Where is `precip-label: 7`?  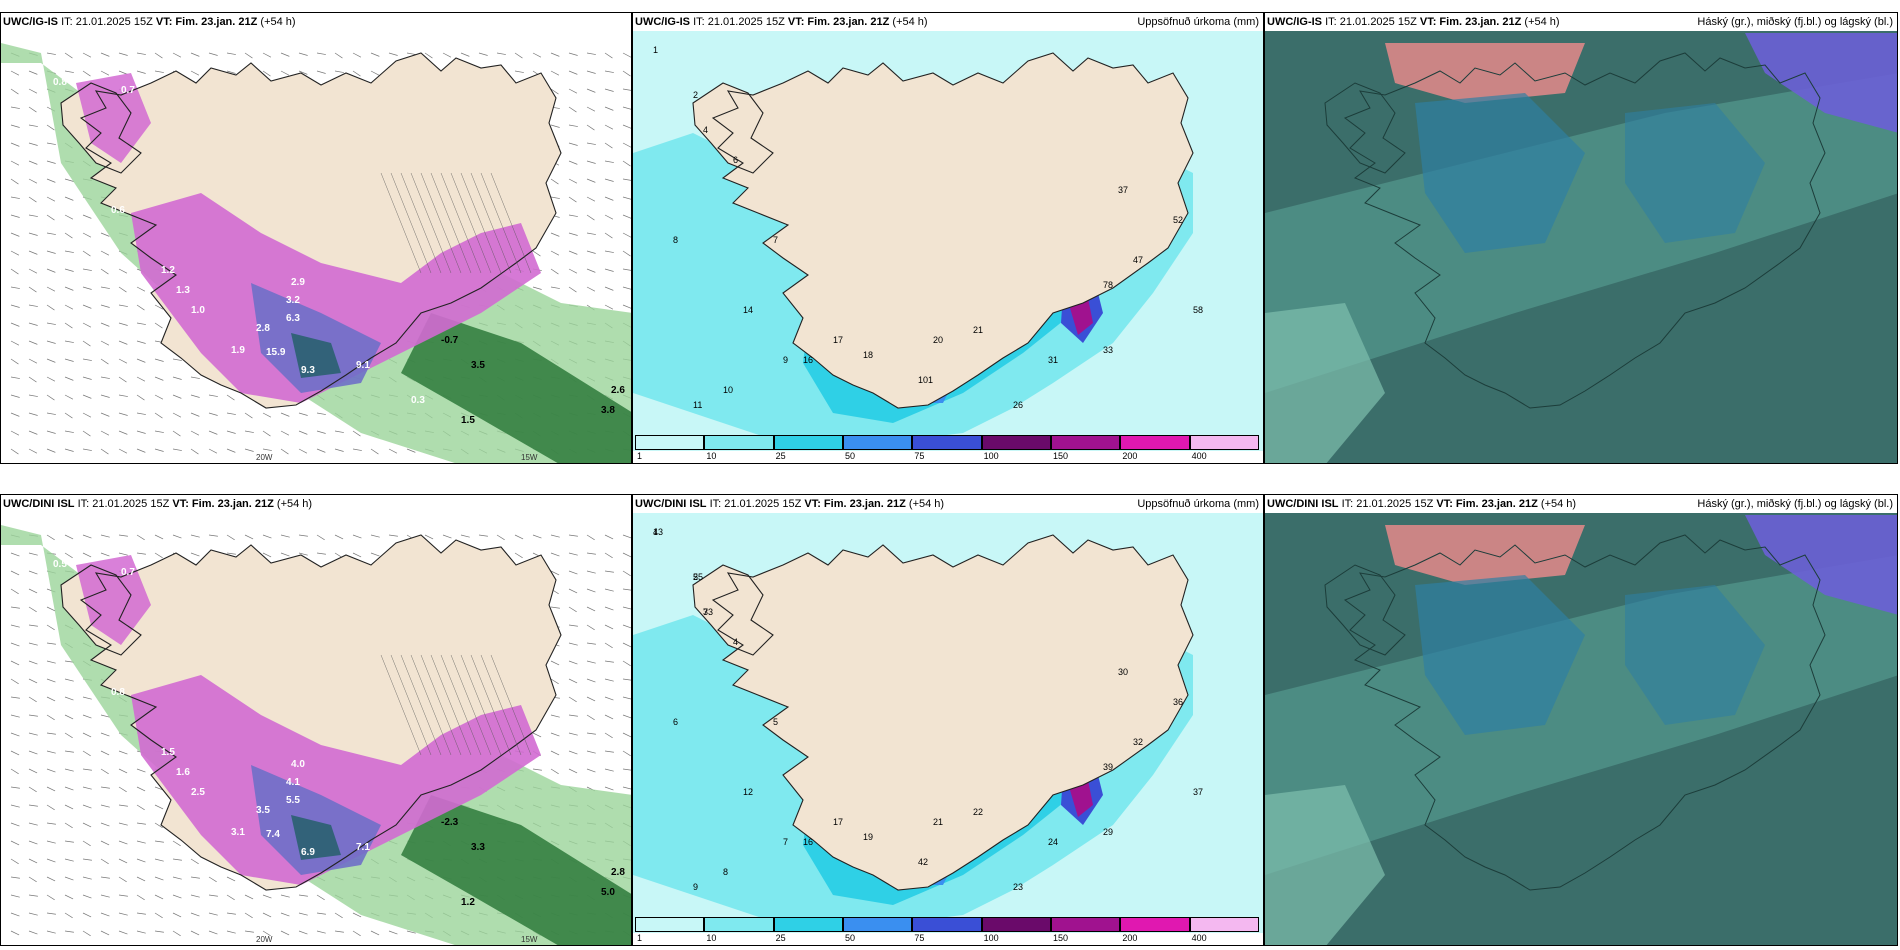 precip-label: 7 is located at coordinates (775, 240).